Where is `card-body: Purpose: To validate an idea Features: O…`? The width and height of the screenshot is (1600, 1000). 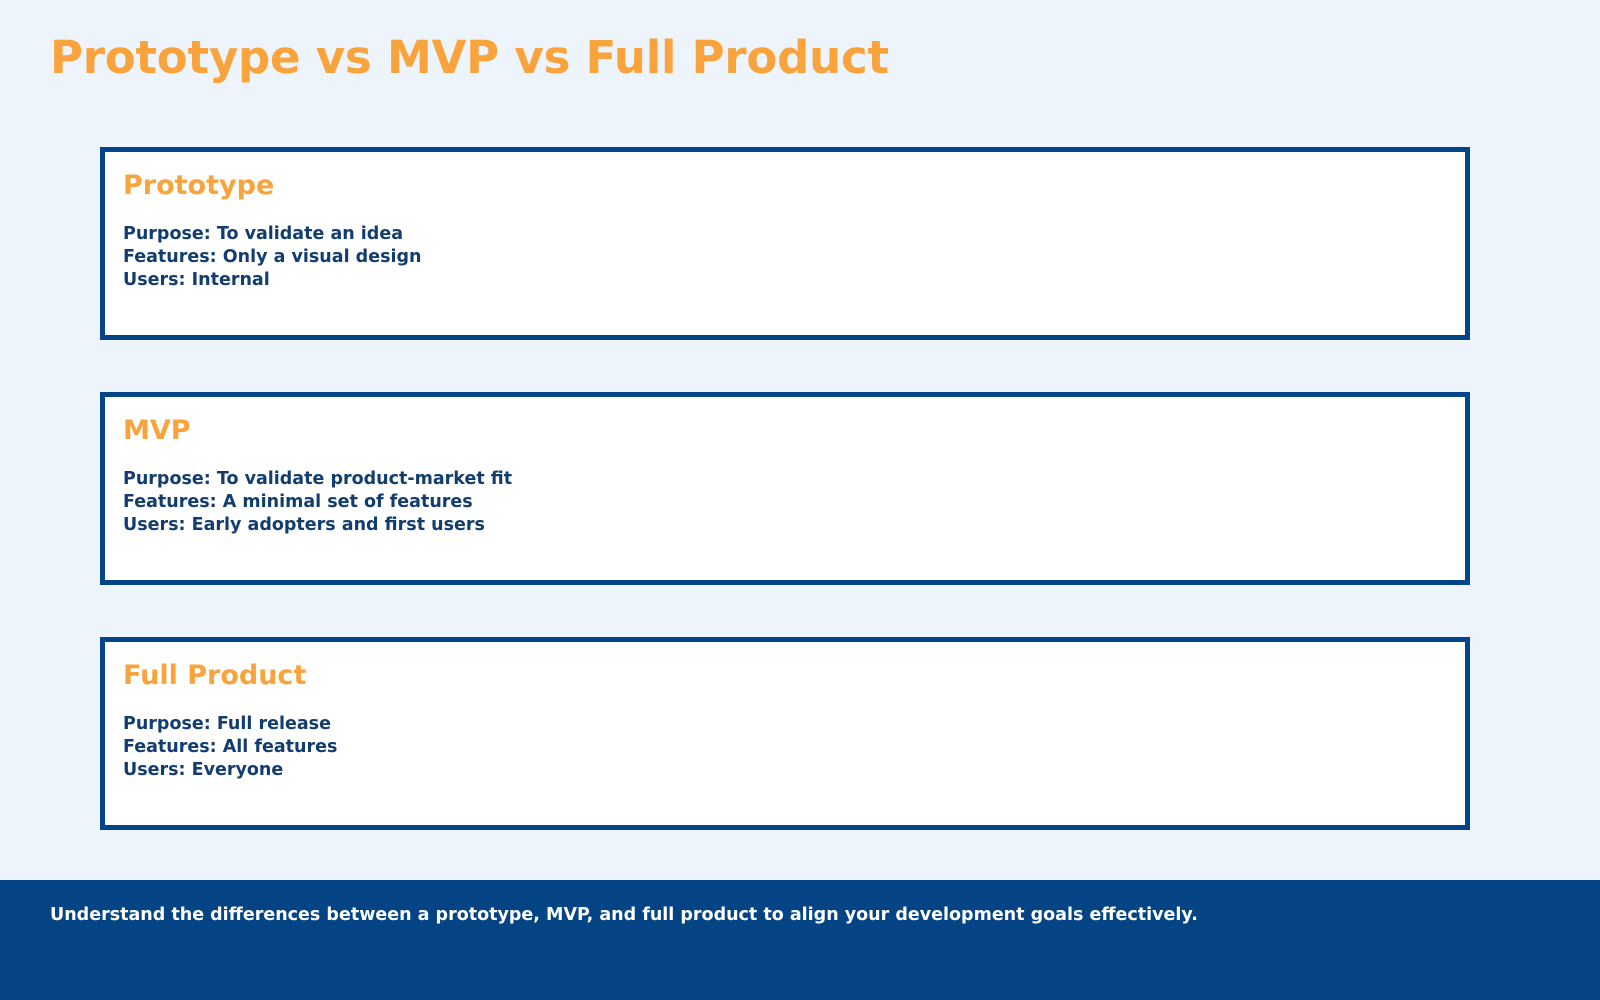 card-body: Purpose: To validate an idea Features: O… is located at coordinates (785, 257).